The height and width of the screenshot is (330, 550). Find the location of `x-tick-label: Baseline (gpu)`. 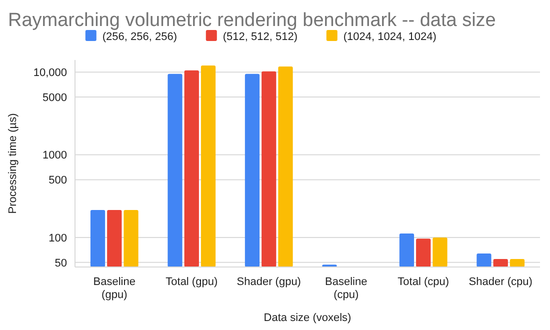

x-tick-label: Baseline (gpu) is located at coordinates (114, 288).